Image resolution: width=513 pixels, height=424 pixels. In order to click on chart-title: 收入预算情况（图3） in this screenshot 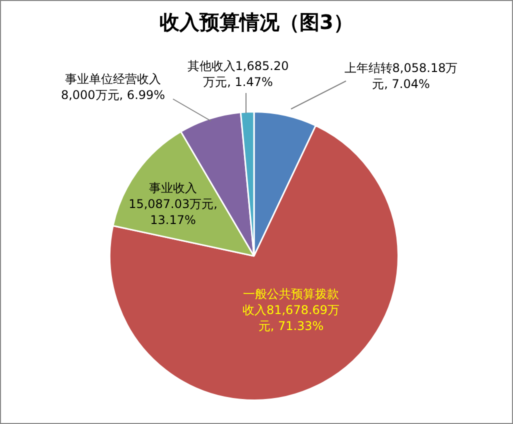, I will do `click(256, 22)`.